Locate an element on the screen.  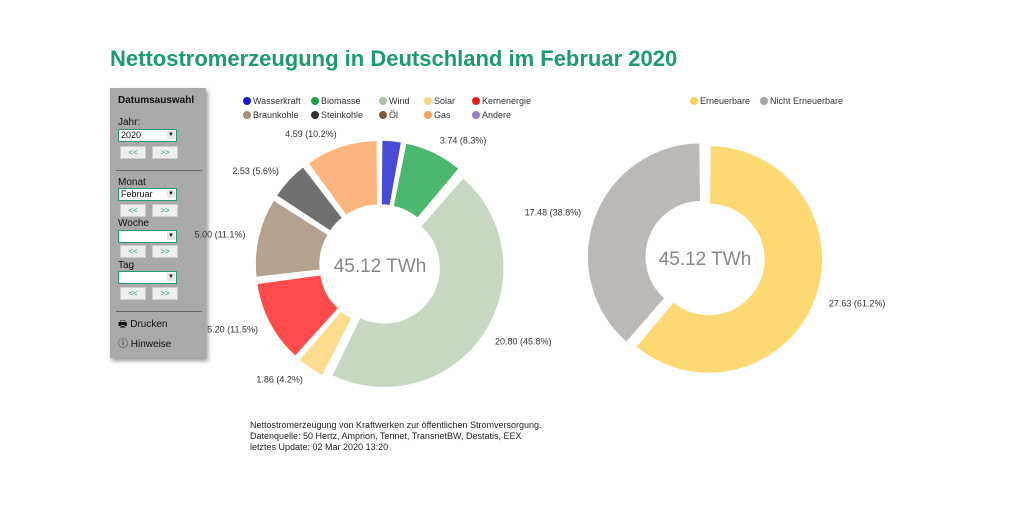
info-icon: ⓘ is located at coordinates (123, 344).